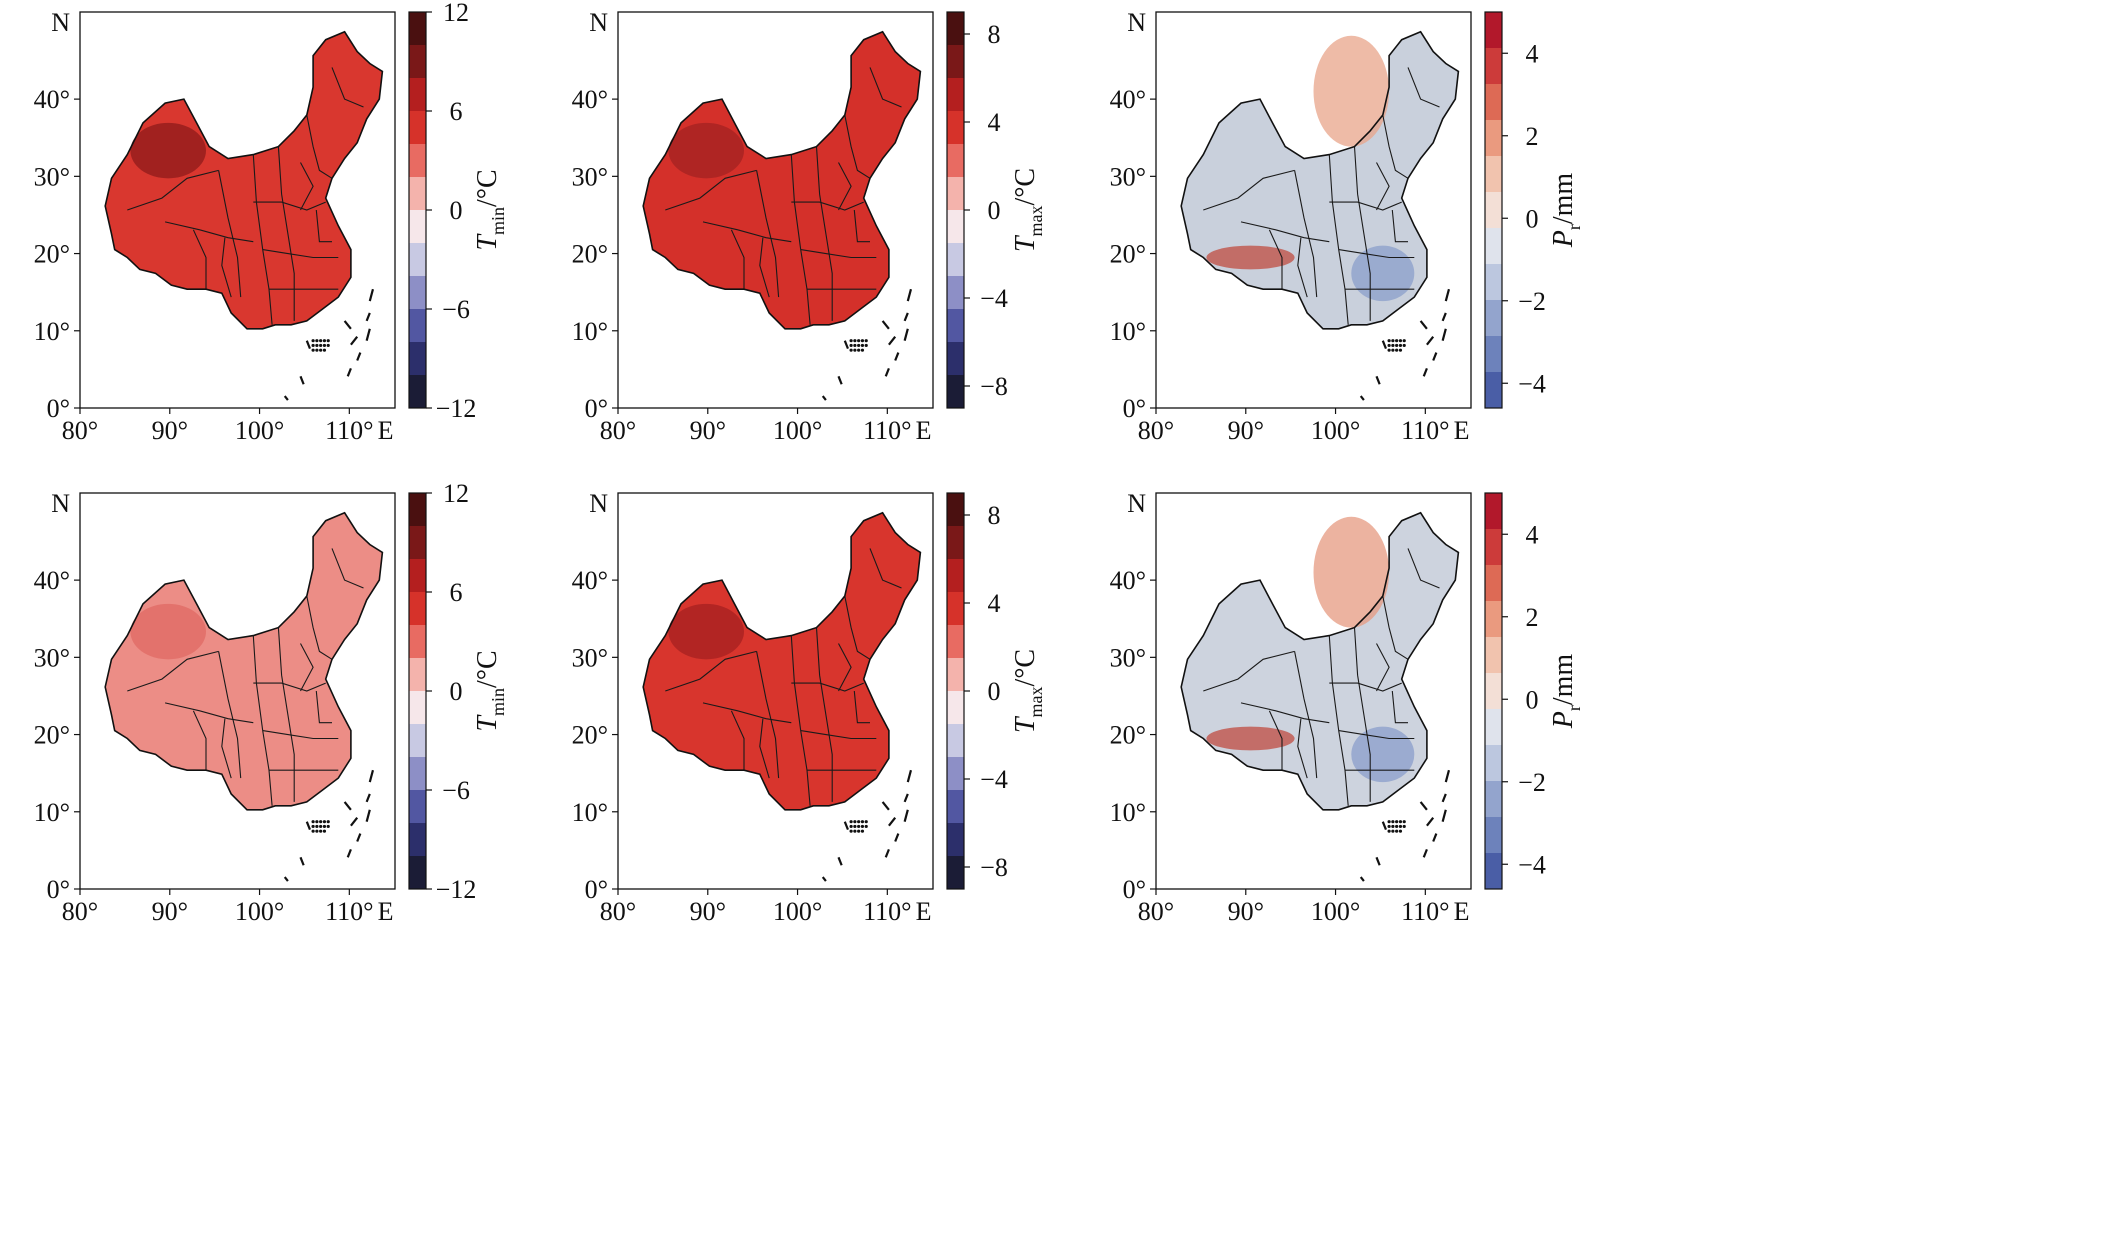 Image resolution: width=2107 pixels, height=1241 pixels. I want to click on country-outline, so click(1320, 661).